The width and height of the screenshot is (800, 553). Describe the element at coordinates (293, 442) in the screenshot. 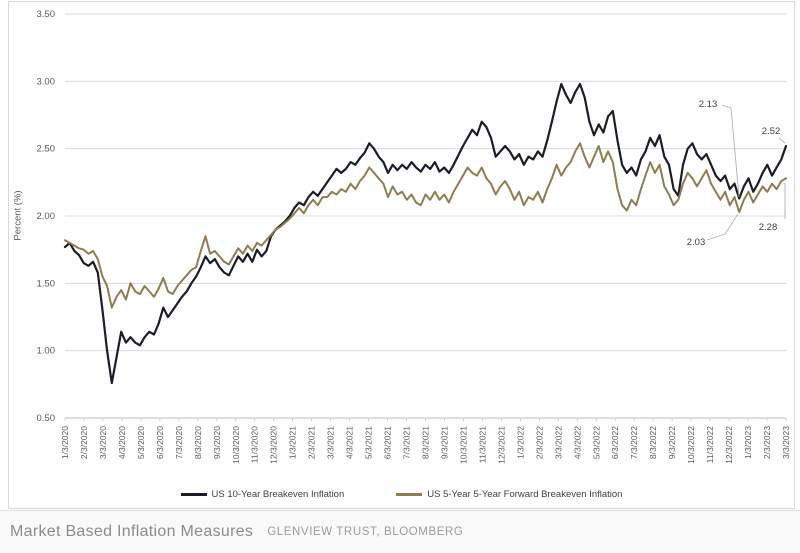

I see `x-tick-label: 1/3/2021` at that location.